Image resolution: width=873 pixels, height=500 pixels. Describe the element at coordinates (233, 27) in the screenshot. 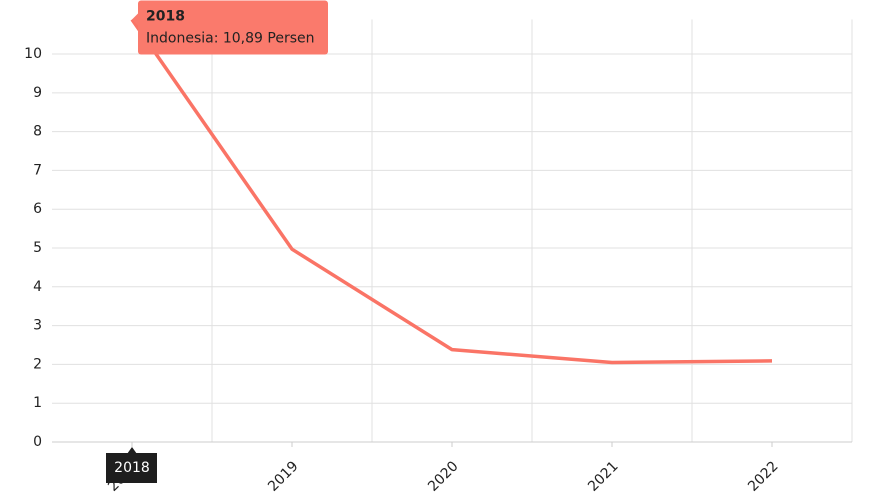

I see `tooltip-box` at that location.